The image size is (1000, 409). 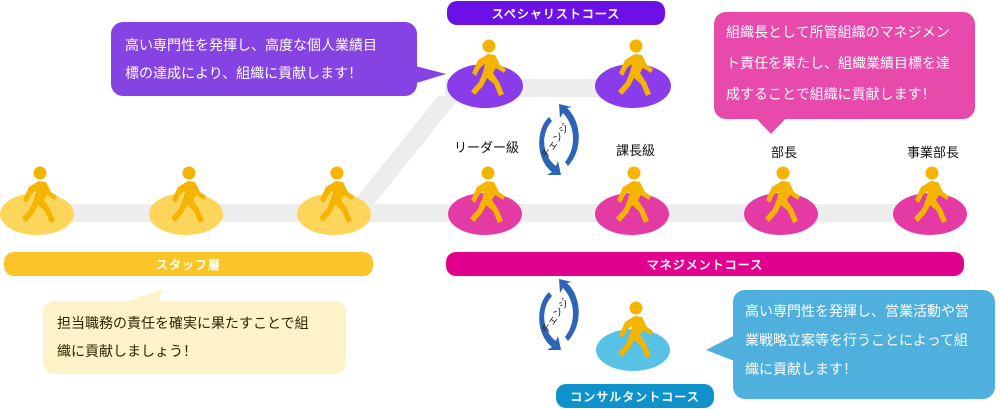 What do you see at coordinates (244, 74) in the screenshot?
I see `bubble-line: 標の達成により、組織に貢献します！` at bounding box center [244, 74].